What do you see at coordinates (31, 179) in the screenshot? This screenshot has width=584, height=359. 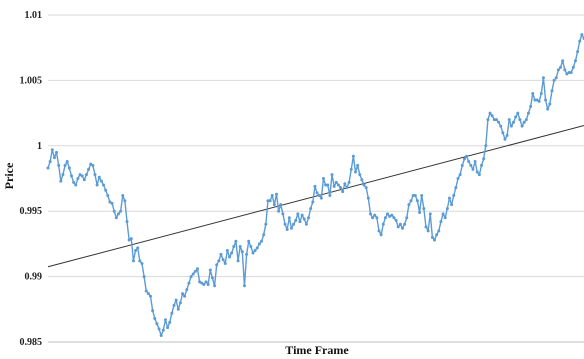 I see `y-axis-ticks: 0.985 0.99 0.995 1 1.005 1.01` at bounding box center [31, 179].